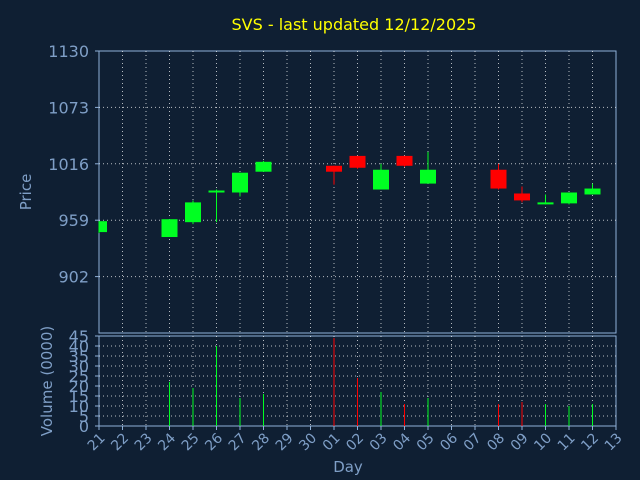  What do you see at coordinates (68, 51) in the screenshot?
I see `price-tick-label: 1130` at bounding box center [68, 51].